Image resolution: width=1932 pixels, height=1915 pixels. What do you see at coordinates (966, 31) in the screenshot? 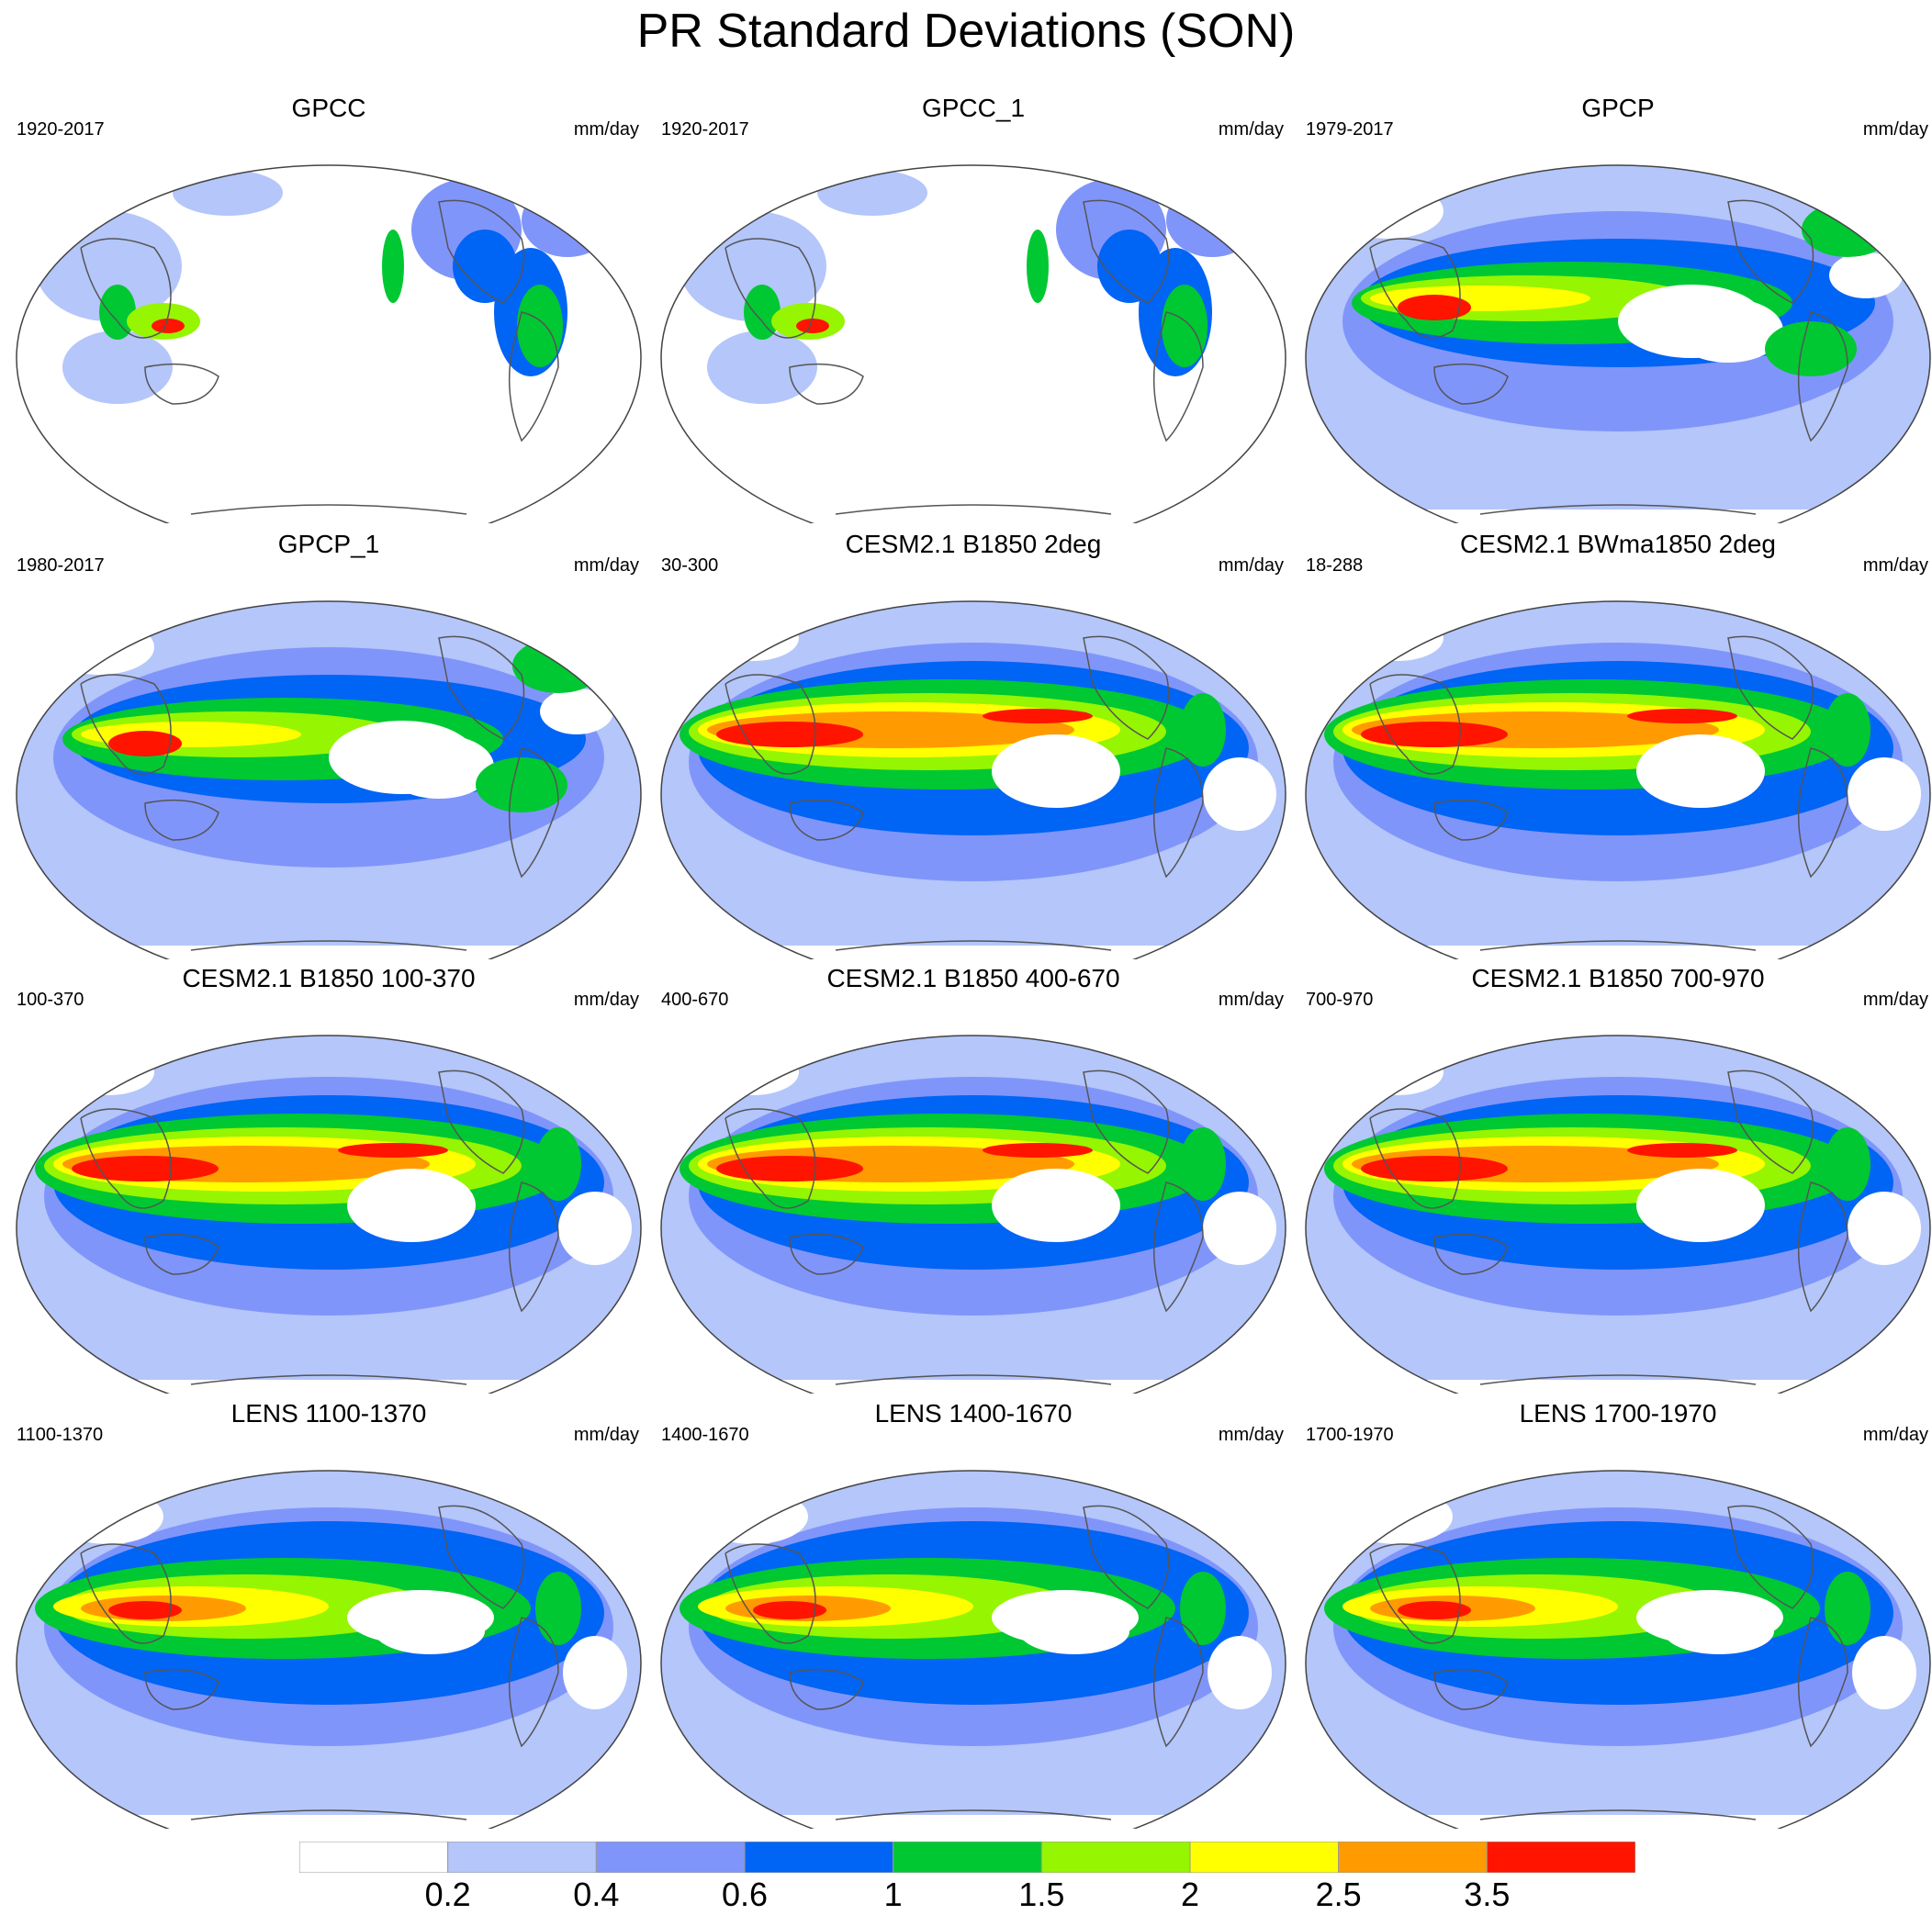
I see `figure-title: PR Standard Deviations (SON)` at bounding box center [966, 31].